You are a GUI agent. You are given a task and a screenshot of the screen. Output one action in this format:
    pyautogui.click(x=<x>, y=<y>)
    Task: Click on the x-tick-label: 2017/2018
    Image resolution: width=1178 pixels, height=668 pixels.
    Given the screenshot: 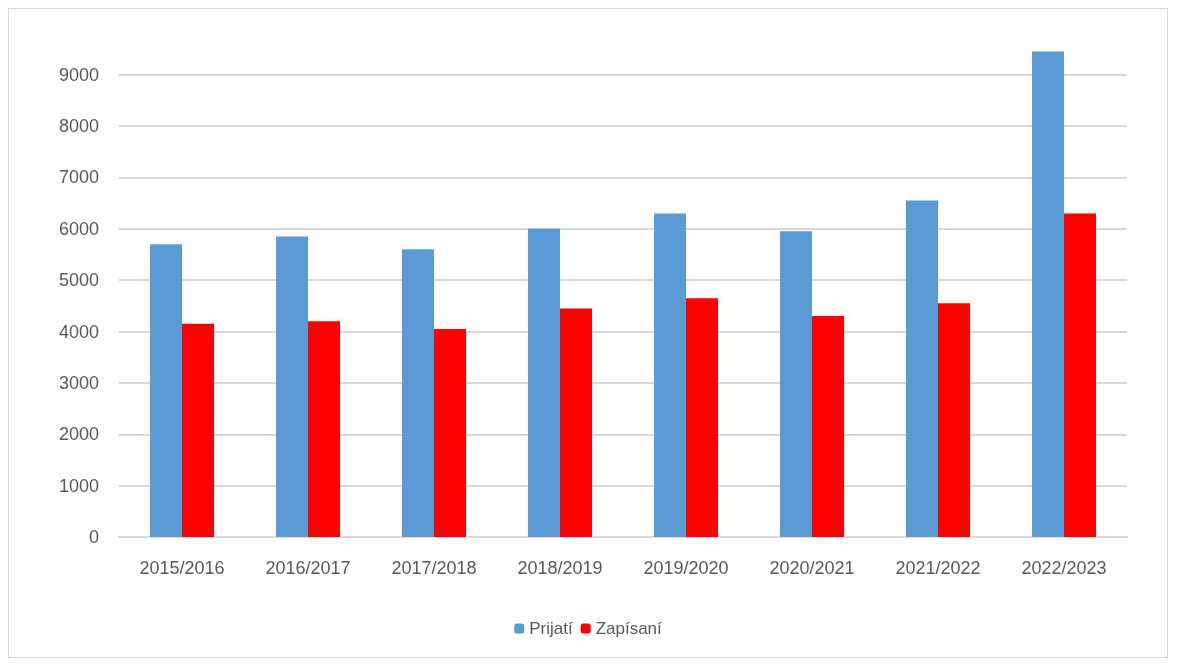 What is the action you would take?
    pyautogui.click(x=434, y=568)
    